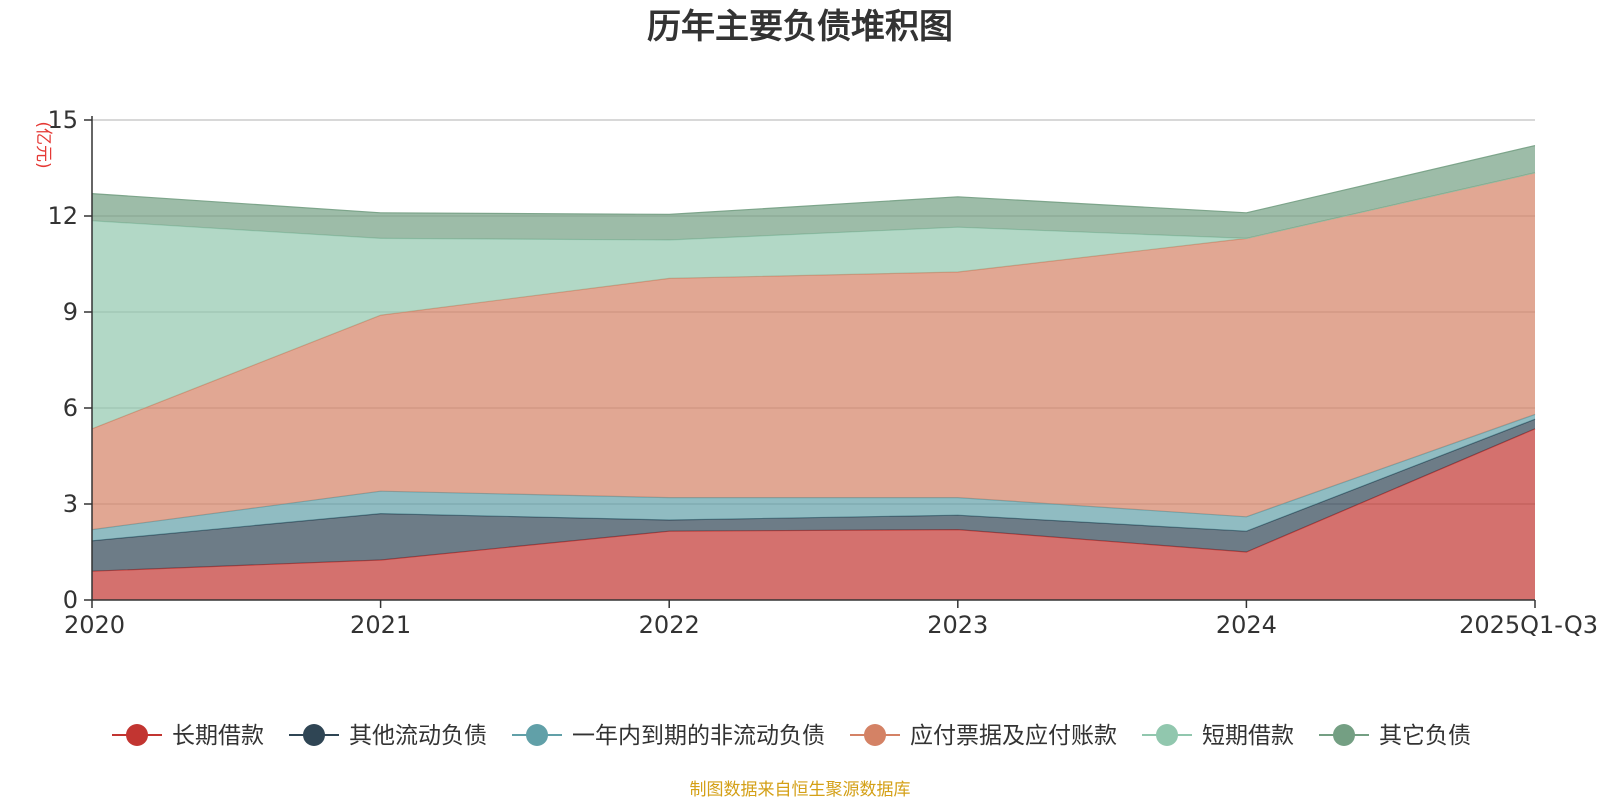 The image size is (1600, 800). I want to click on y-tick-label: 0, so click(70, 600).